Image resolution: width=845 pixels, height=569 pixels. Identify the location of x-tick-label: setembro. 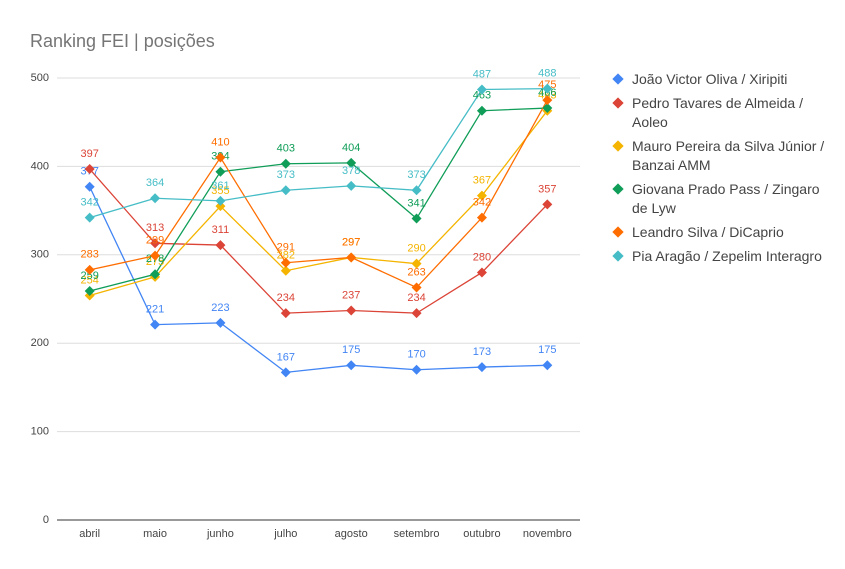
(417, 534).